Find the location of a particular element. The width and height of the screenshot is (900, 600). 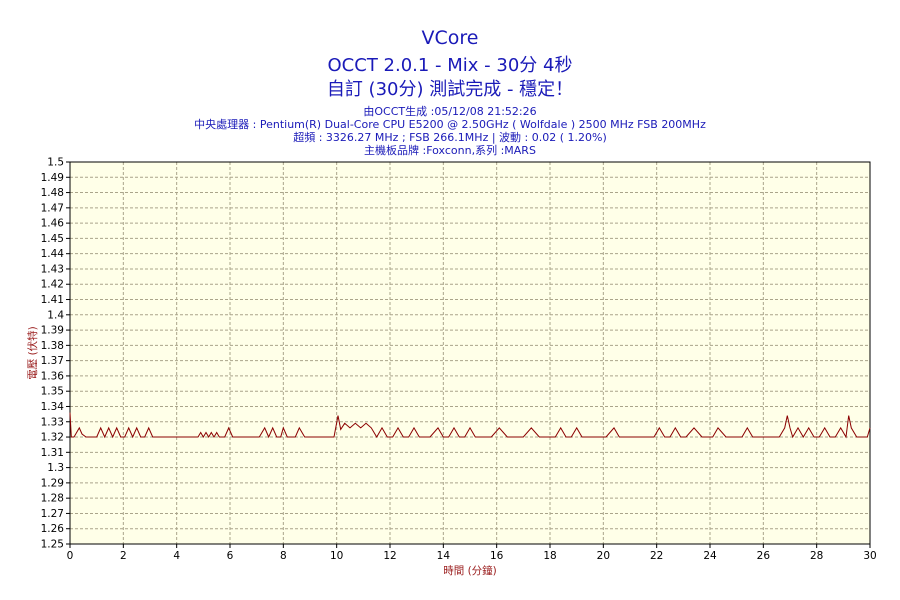

y-tick-label: 1.42 is located at coordinates (52, 285).